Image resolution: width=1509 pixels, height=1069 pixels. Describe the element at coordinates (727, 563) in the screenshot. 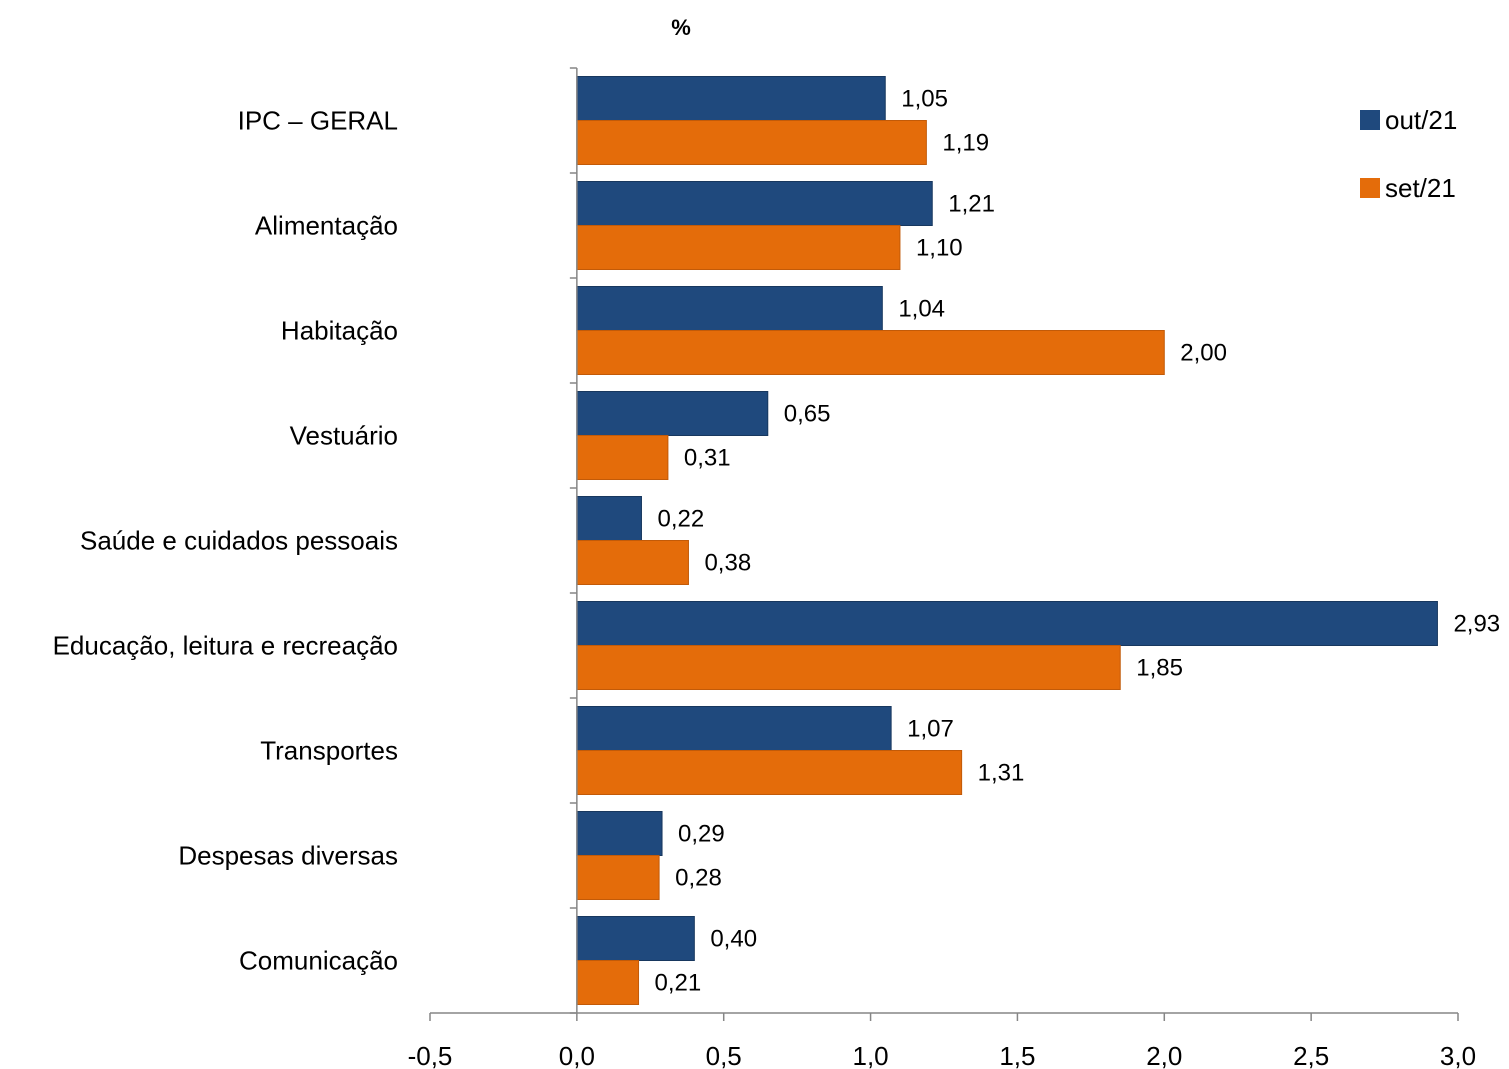

I see `data-label: 0,38` at that location.